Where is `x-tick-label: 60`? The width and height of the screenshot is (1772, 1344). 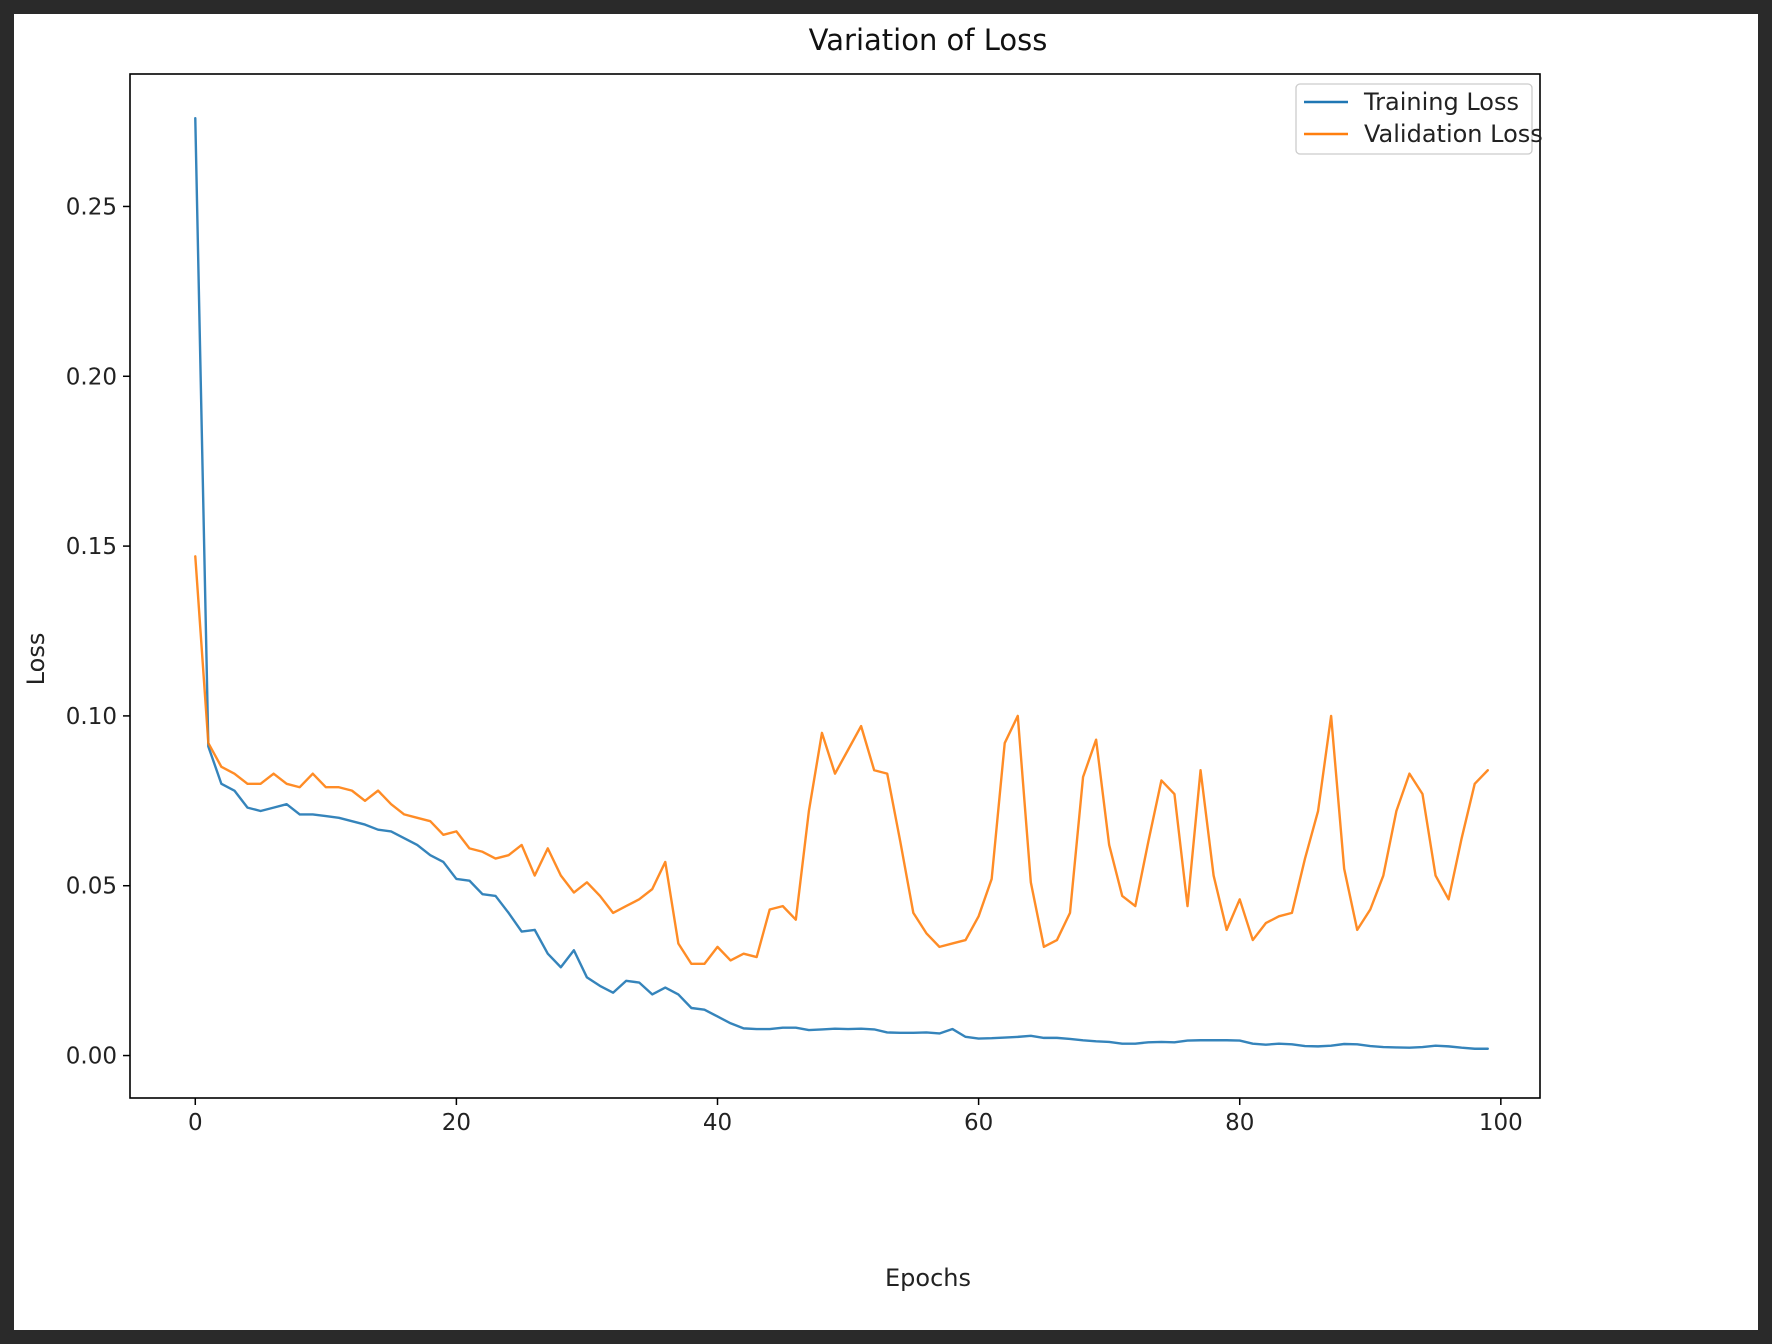 x-tick-label: 60 is located at coordinates (978, 1123).